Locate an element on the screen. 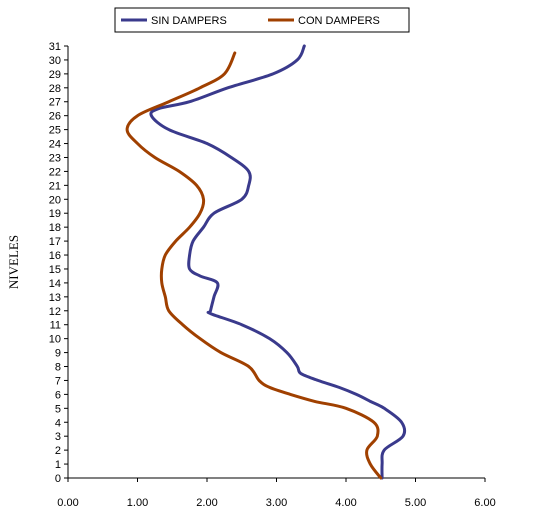 The image size is (546, 513). y-tick-label: 8 is located at coordinates (58, 368).